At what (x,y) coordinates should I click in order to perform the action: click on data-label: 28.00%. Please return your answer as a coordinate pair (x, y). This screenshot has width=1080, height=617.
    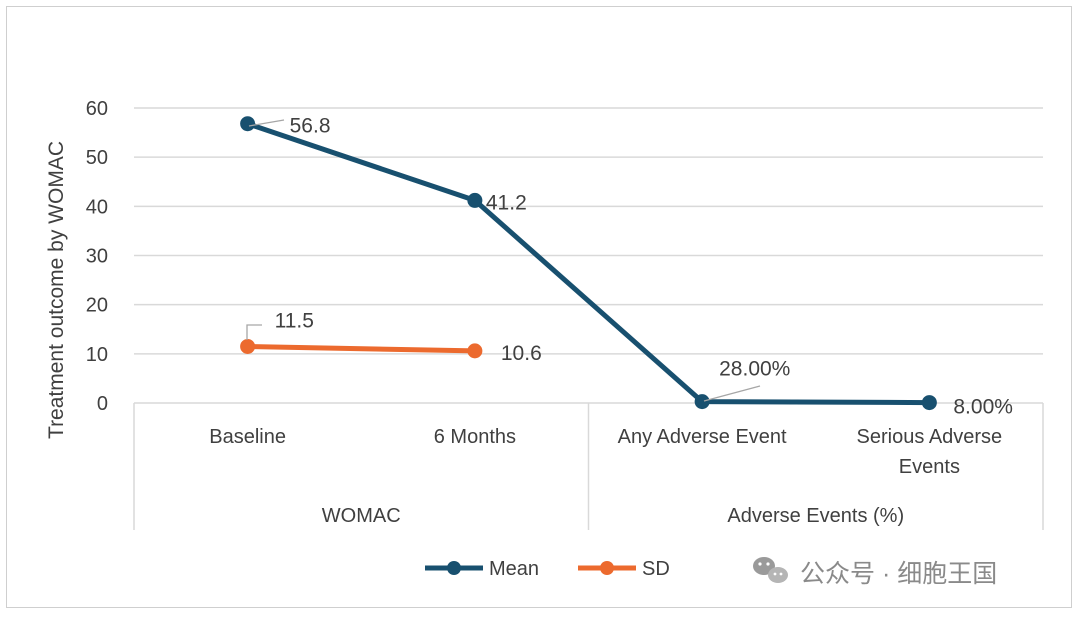
    Looking at the image, I should click on (754, 369).